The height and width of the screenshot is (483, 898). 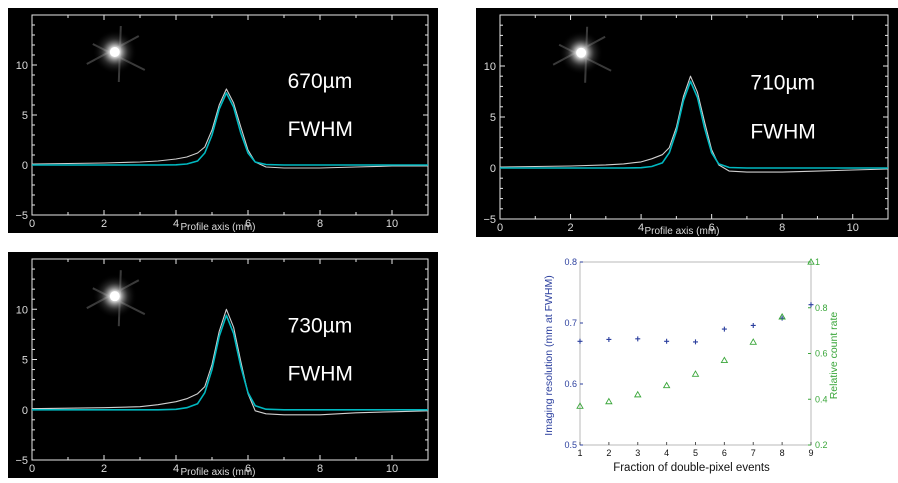 I want to click on x-tick-label: 3, so click(x=637, y=453).